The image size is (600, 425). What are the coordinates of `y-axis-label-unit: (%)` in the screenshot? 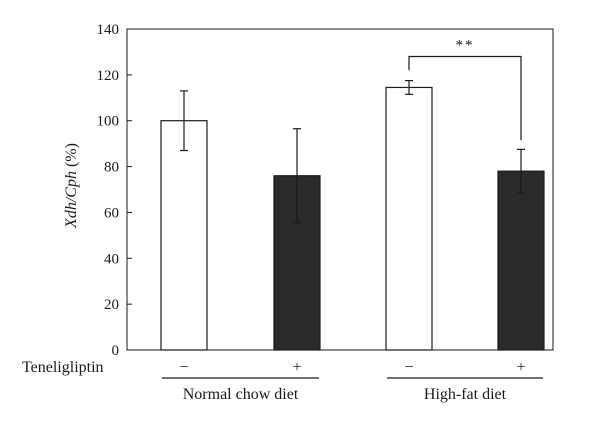 It's located at (71, 157).